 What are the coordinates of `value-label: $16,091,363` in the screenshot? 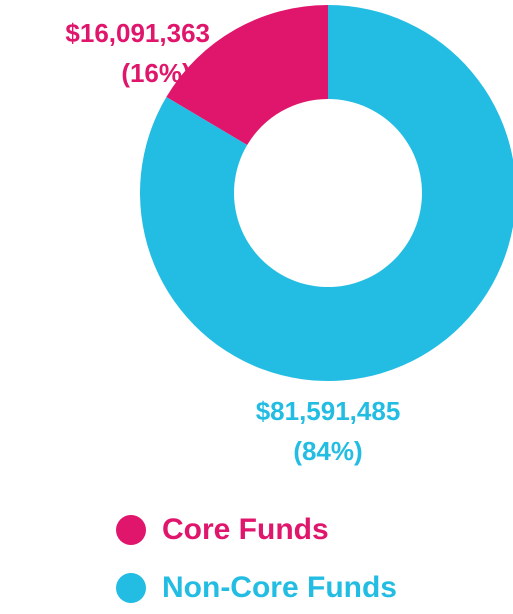 It's located at (137, 33).